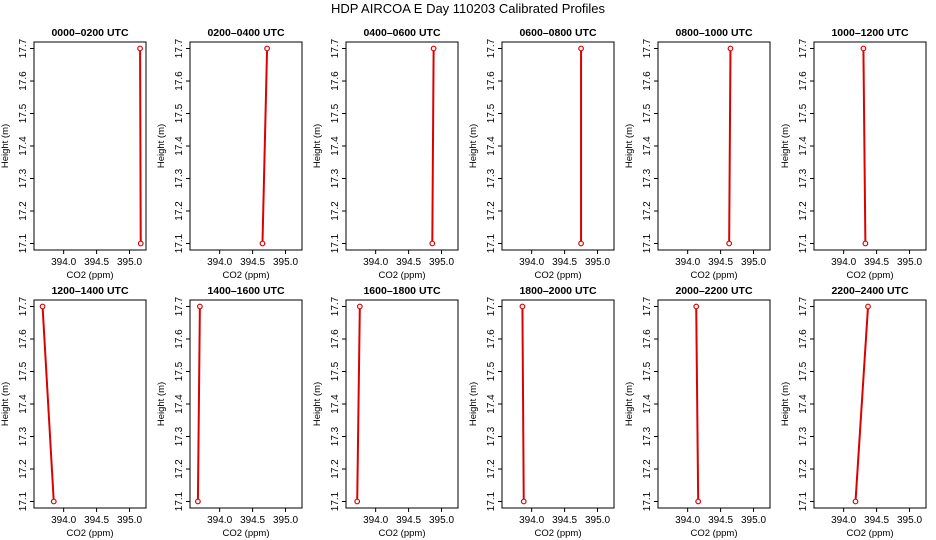 The width and height of the screenshot is (936, 540). Describe the element at coordinates (401, 33) in the screenshot. I see `panel-title: 0400–0600 UTC` at that location.